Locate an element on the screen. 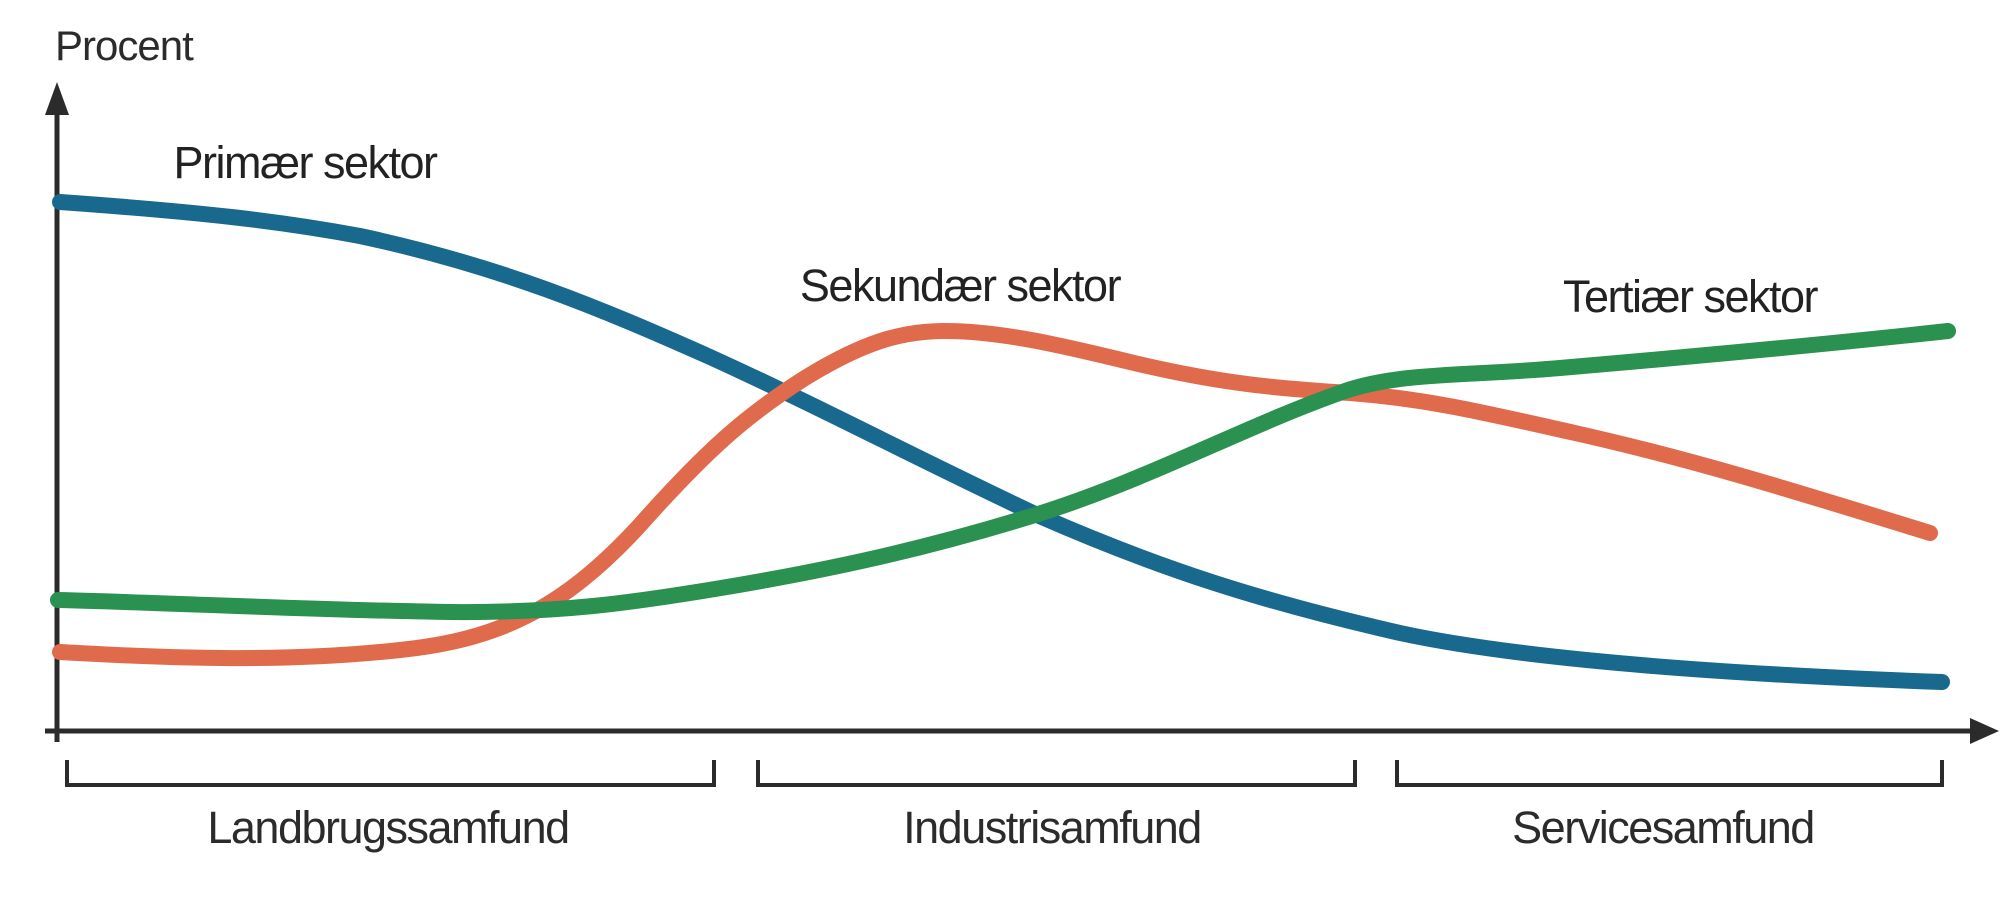  phase-label-service: Servicesamfund is located at coordinates (1663, 827).